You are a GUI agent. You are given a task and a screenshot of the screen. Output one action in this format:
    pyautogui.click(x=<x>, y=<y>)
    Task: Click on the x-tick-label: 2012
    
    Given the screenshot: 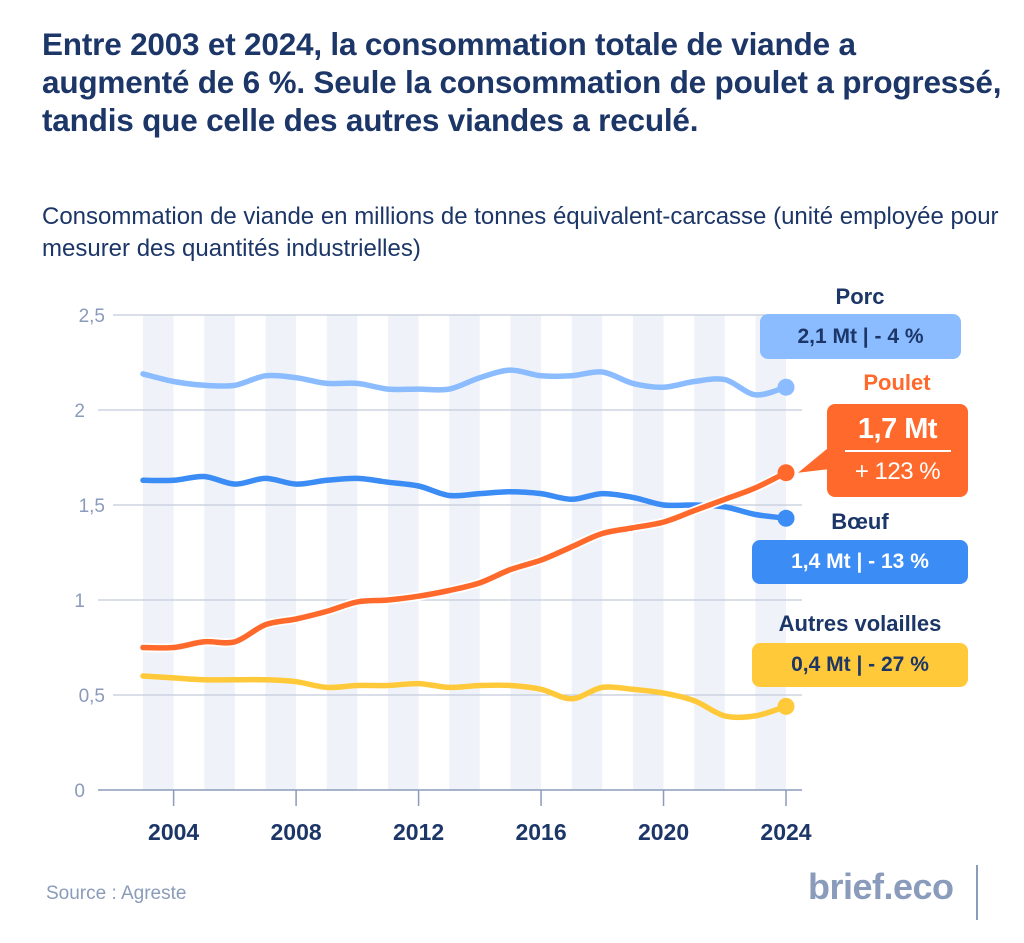 What is the action you would take?
    pyautogui.click(x=418, y=832)
    